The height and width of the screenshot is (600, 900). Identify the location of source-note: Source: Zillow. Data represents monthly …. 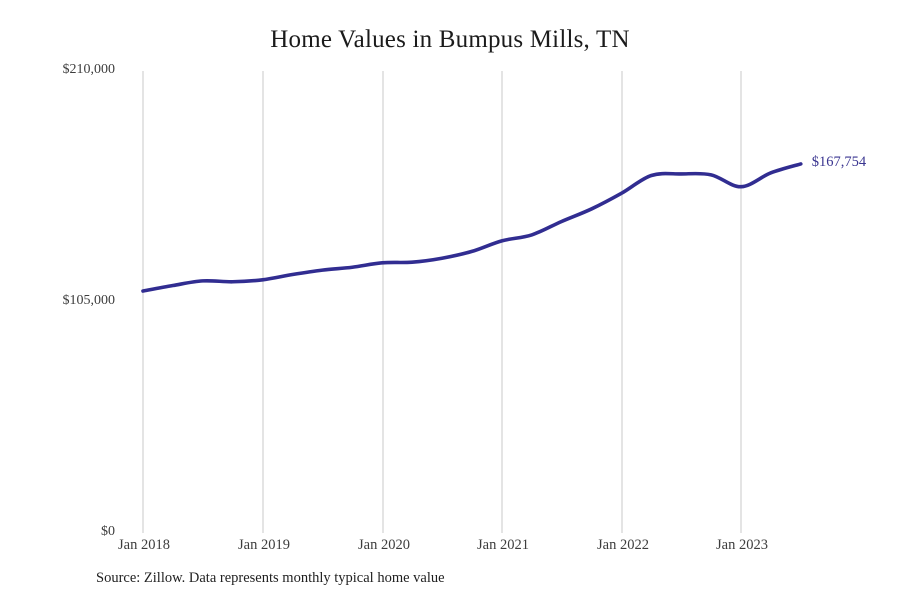
(270, 578).